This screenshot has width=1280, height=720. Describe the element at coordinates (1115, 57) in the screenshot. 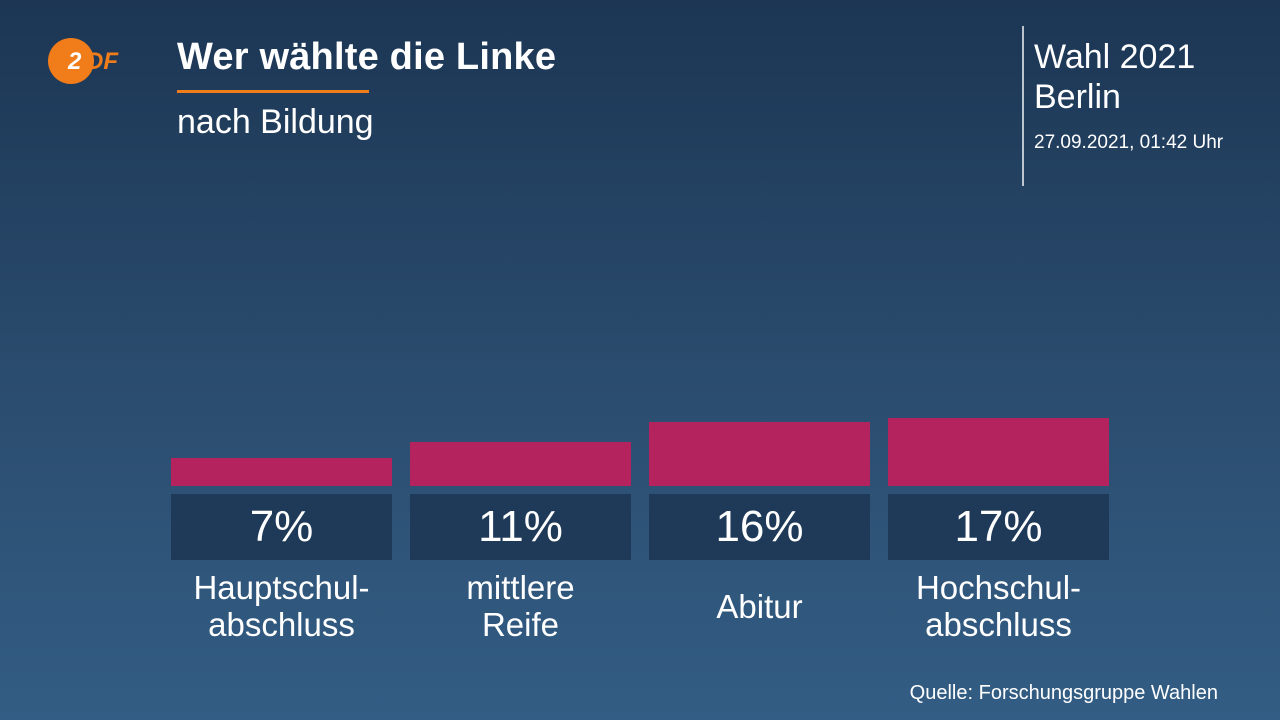

I see `election-name: Wahl 2021` at that location.